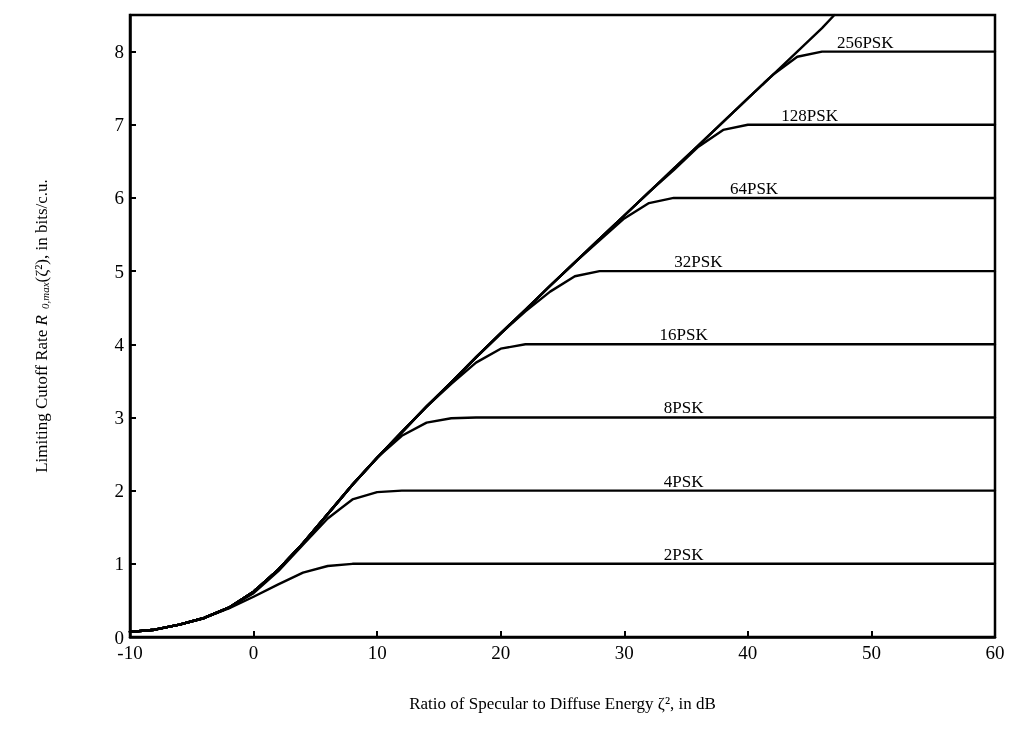 The height and width of the screenshot is (731, 1021). I want to click on y-tick-label: 8, so click(119, 52).